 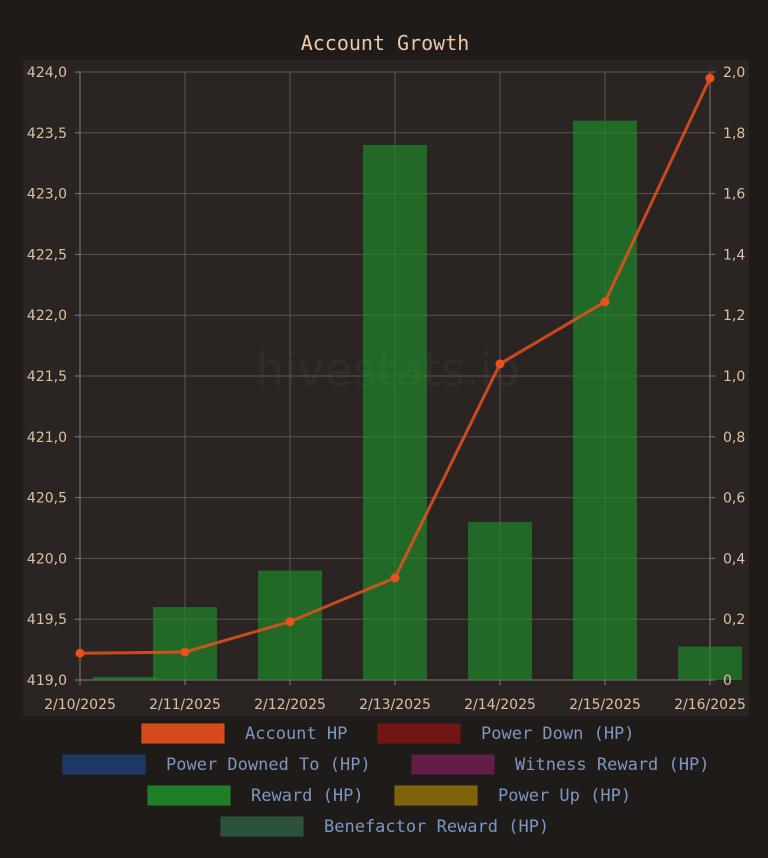 I want to click on legend-label: Power Downed To (HP), so click(x=268, y=765).